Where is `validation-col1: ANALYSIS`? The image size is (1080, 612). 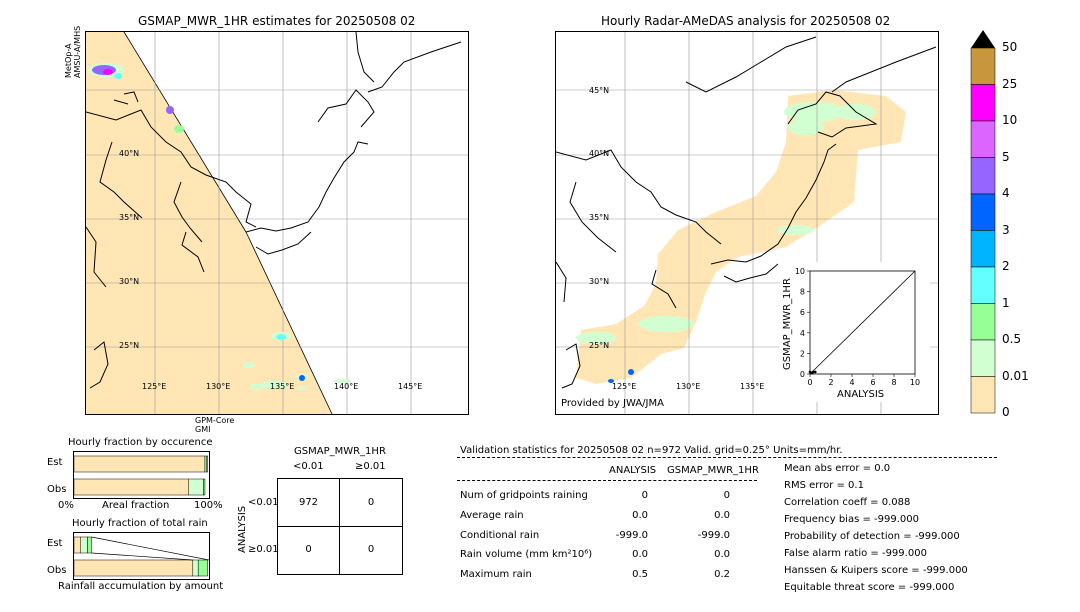 validation-col1: ANALYSIS is located at coordinates (633, 470).